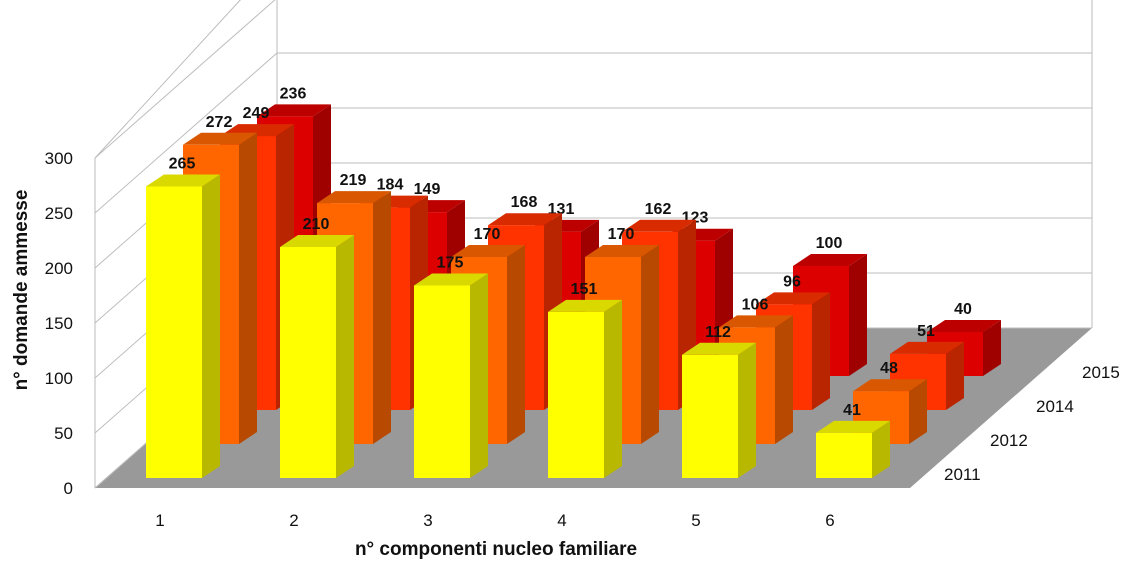  I want to click on bar: 210, so click(317, 347).